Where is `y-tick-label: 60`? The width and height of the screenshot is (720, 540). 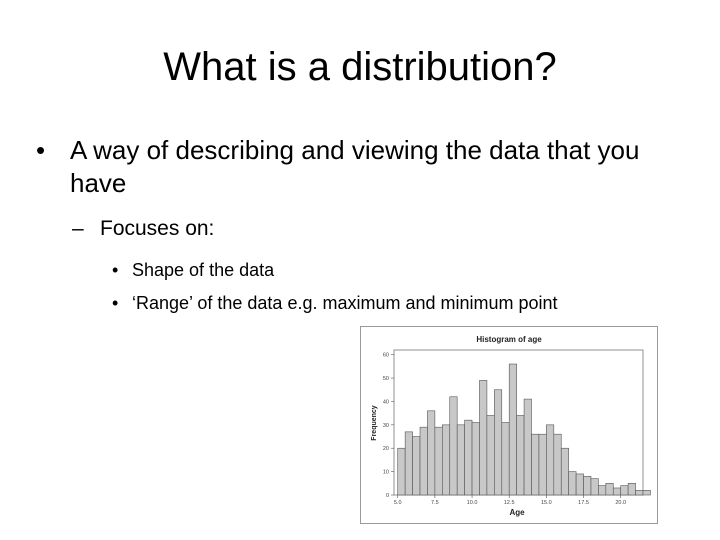
y-tick-label: 60 is located at coordinates (386, 356).